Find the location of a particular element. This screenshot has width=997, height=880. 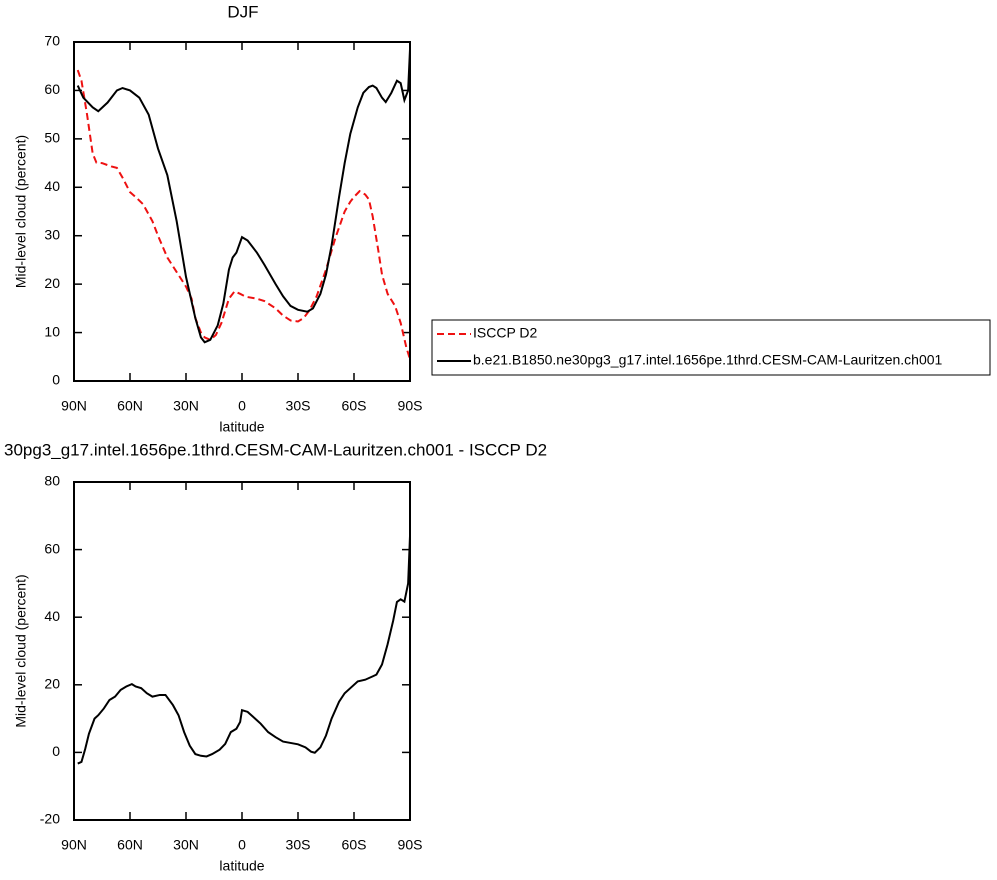

legend-box is located at coordinates (711, 347).